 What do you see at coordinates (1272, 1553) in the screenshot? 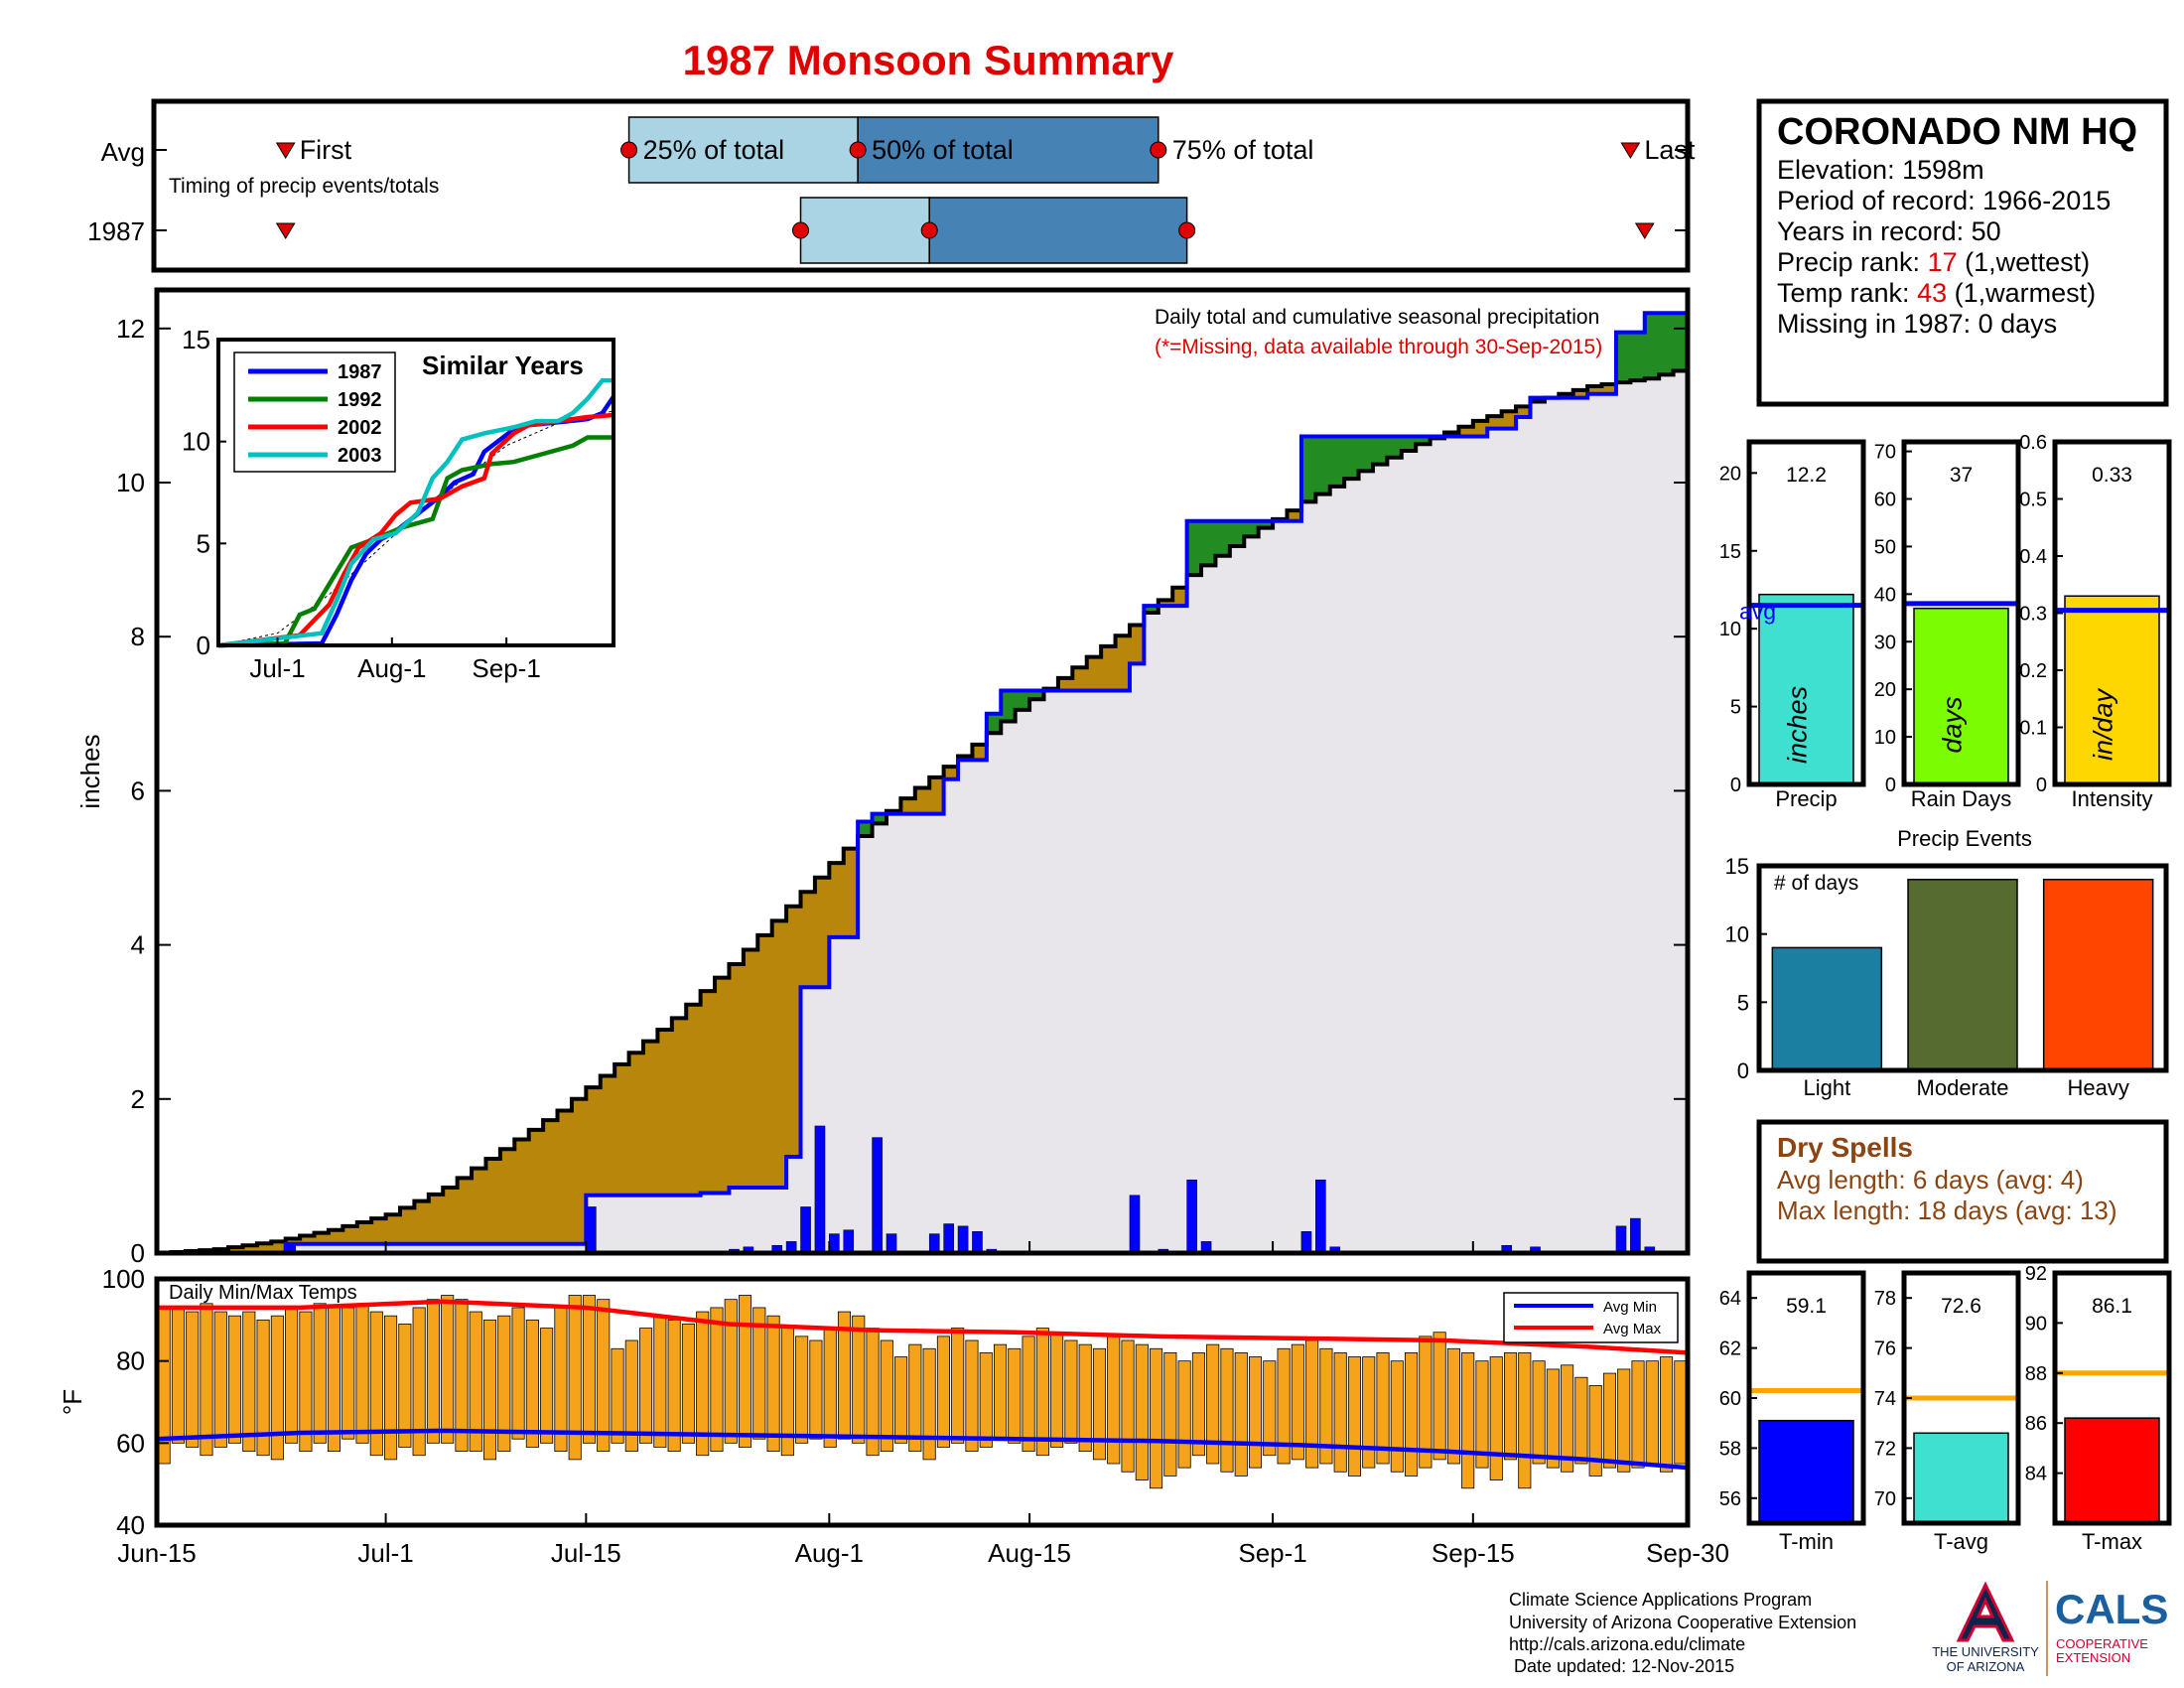
I see `x-tick-label: Sep-1` at bounding box center [1272, 1553].